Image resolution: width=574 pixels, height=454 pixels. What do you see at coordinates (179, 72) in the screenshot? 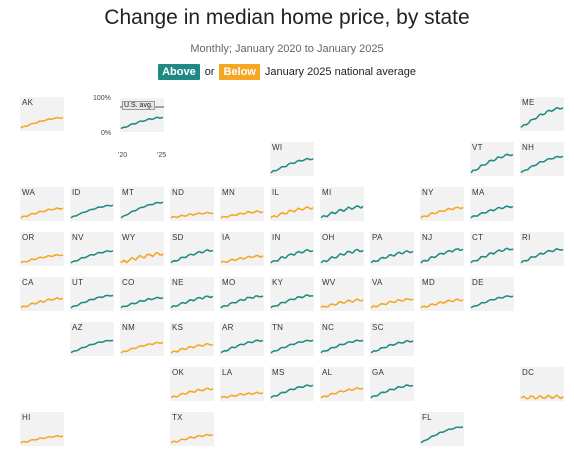
I see `legend-above-chip: Above` at bounding box center [179, 72].